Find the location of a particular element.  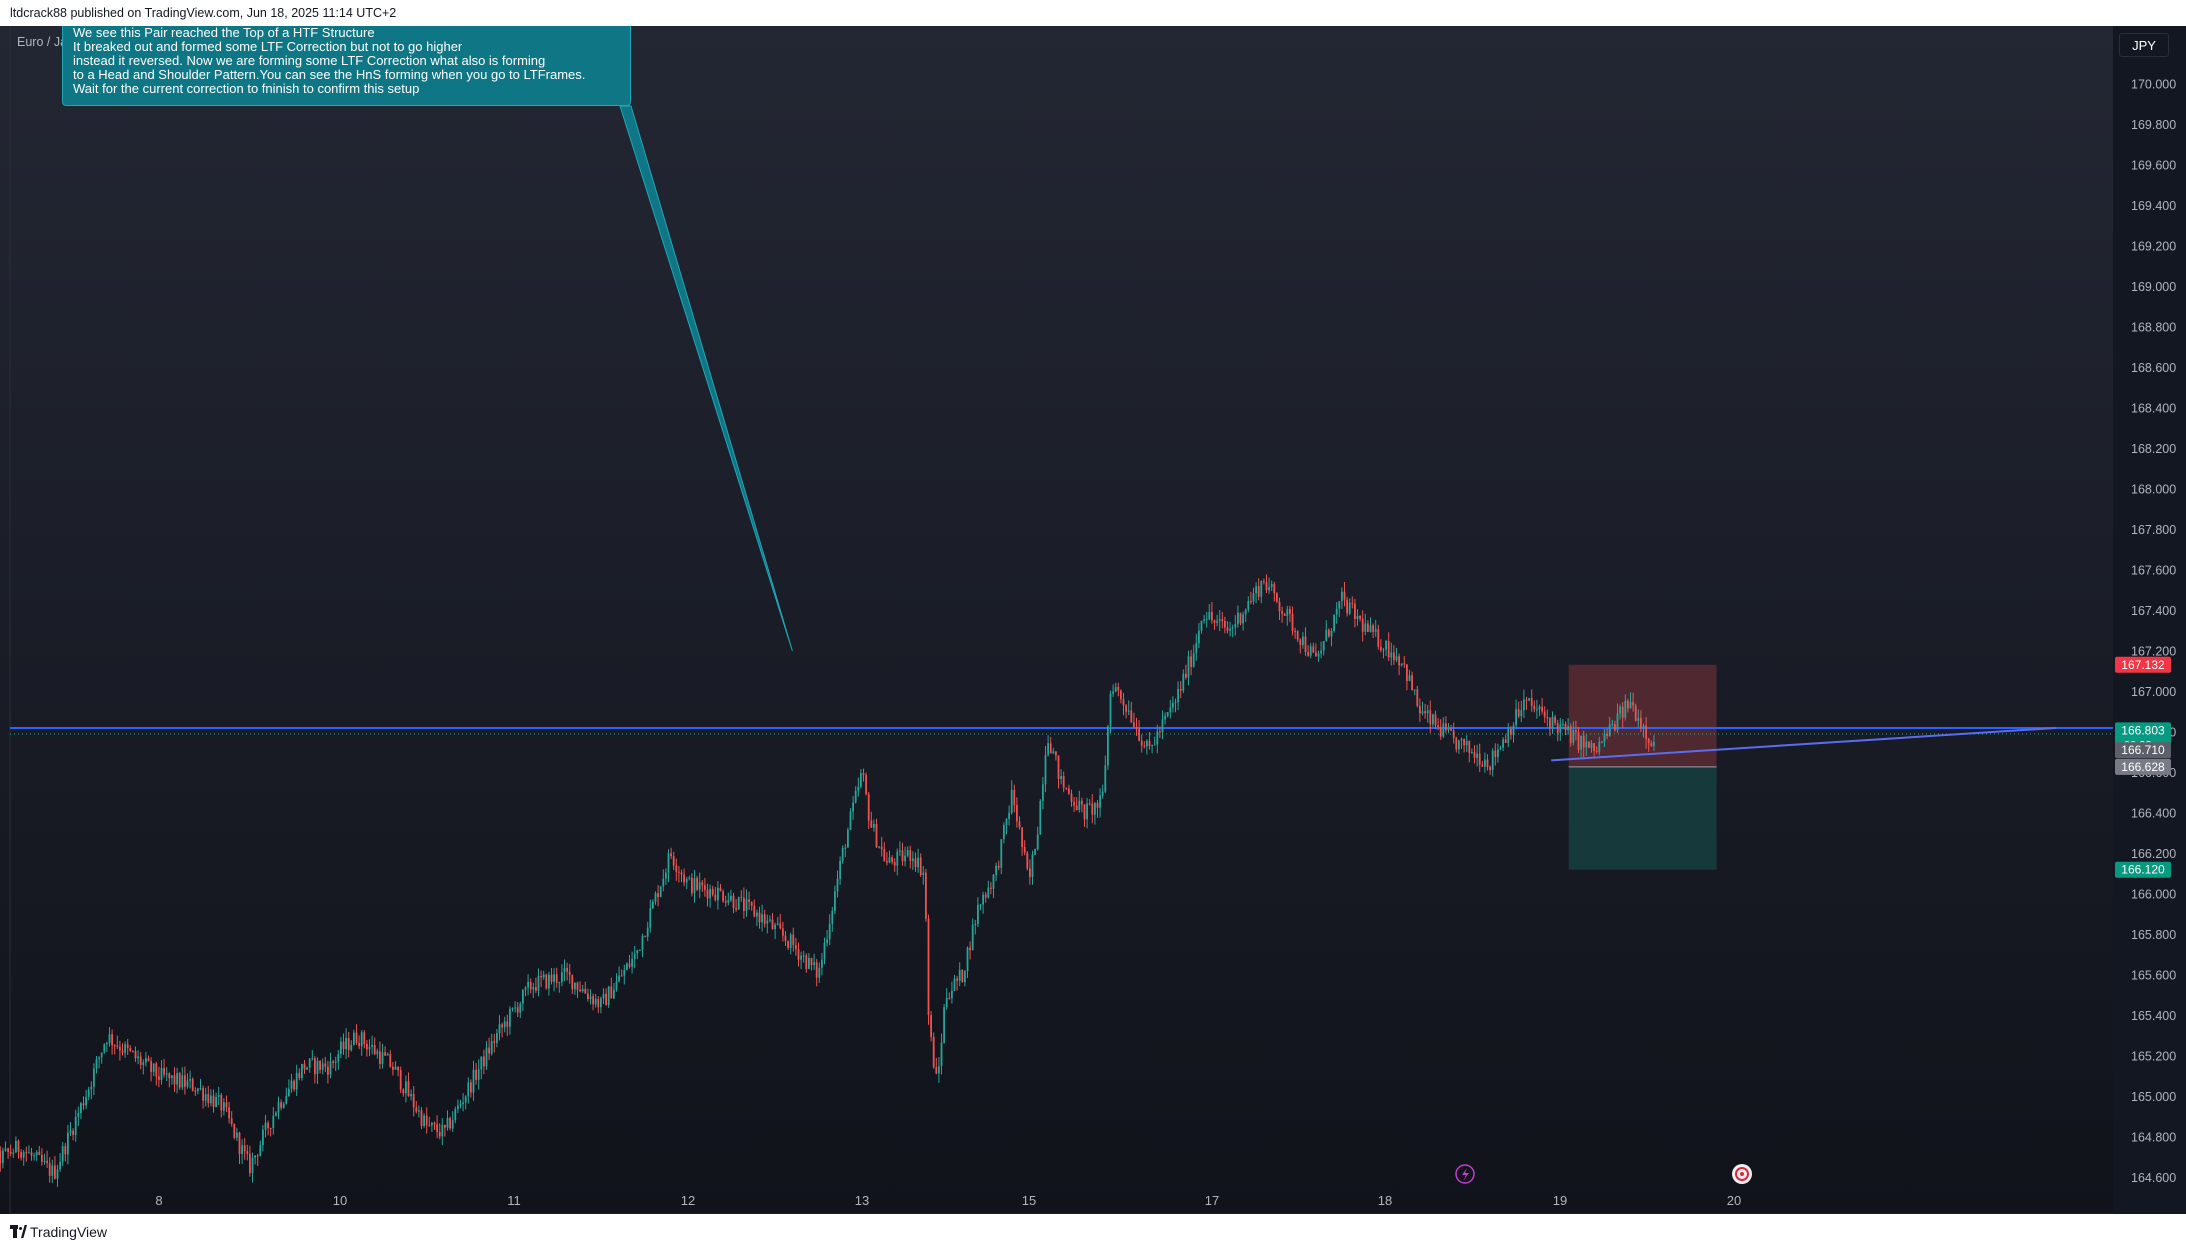

event-markers is located at coordinates (1603, 1174).